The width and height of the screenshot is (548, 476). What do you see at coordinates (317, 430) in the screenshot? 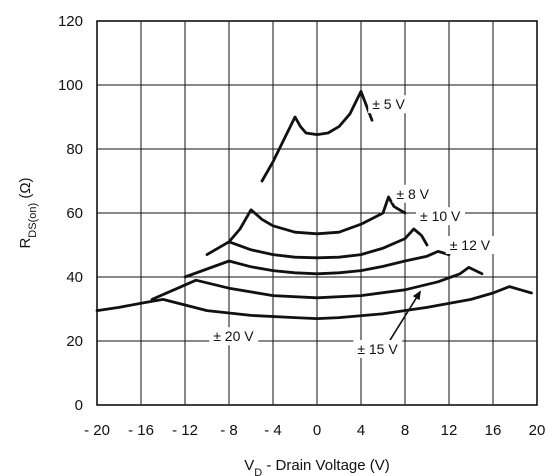
I see `x-tick-label: 0` at bounding box center [317, 430].